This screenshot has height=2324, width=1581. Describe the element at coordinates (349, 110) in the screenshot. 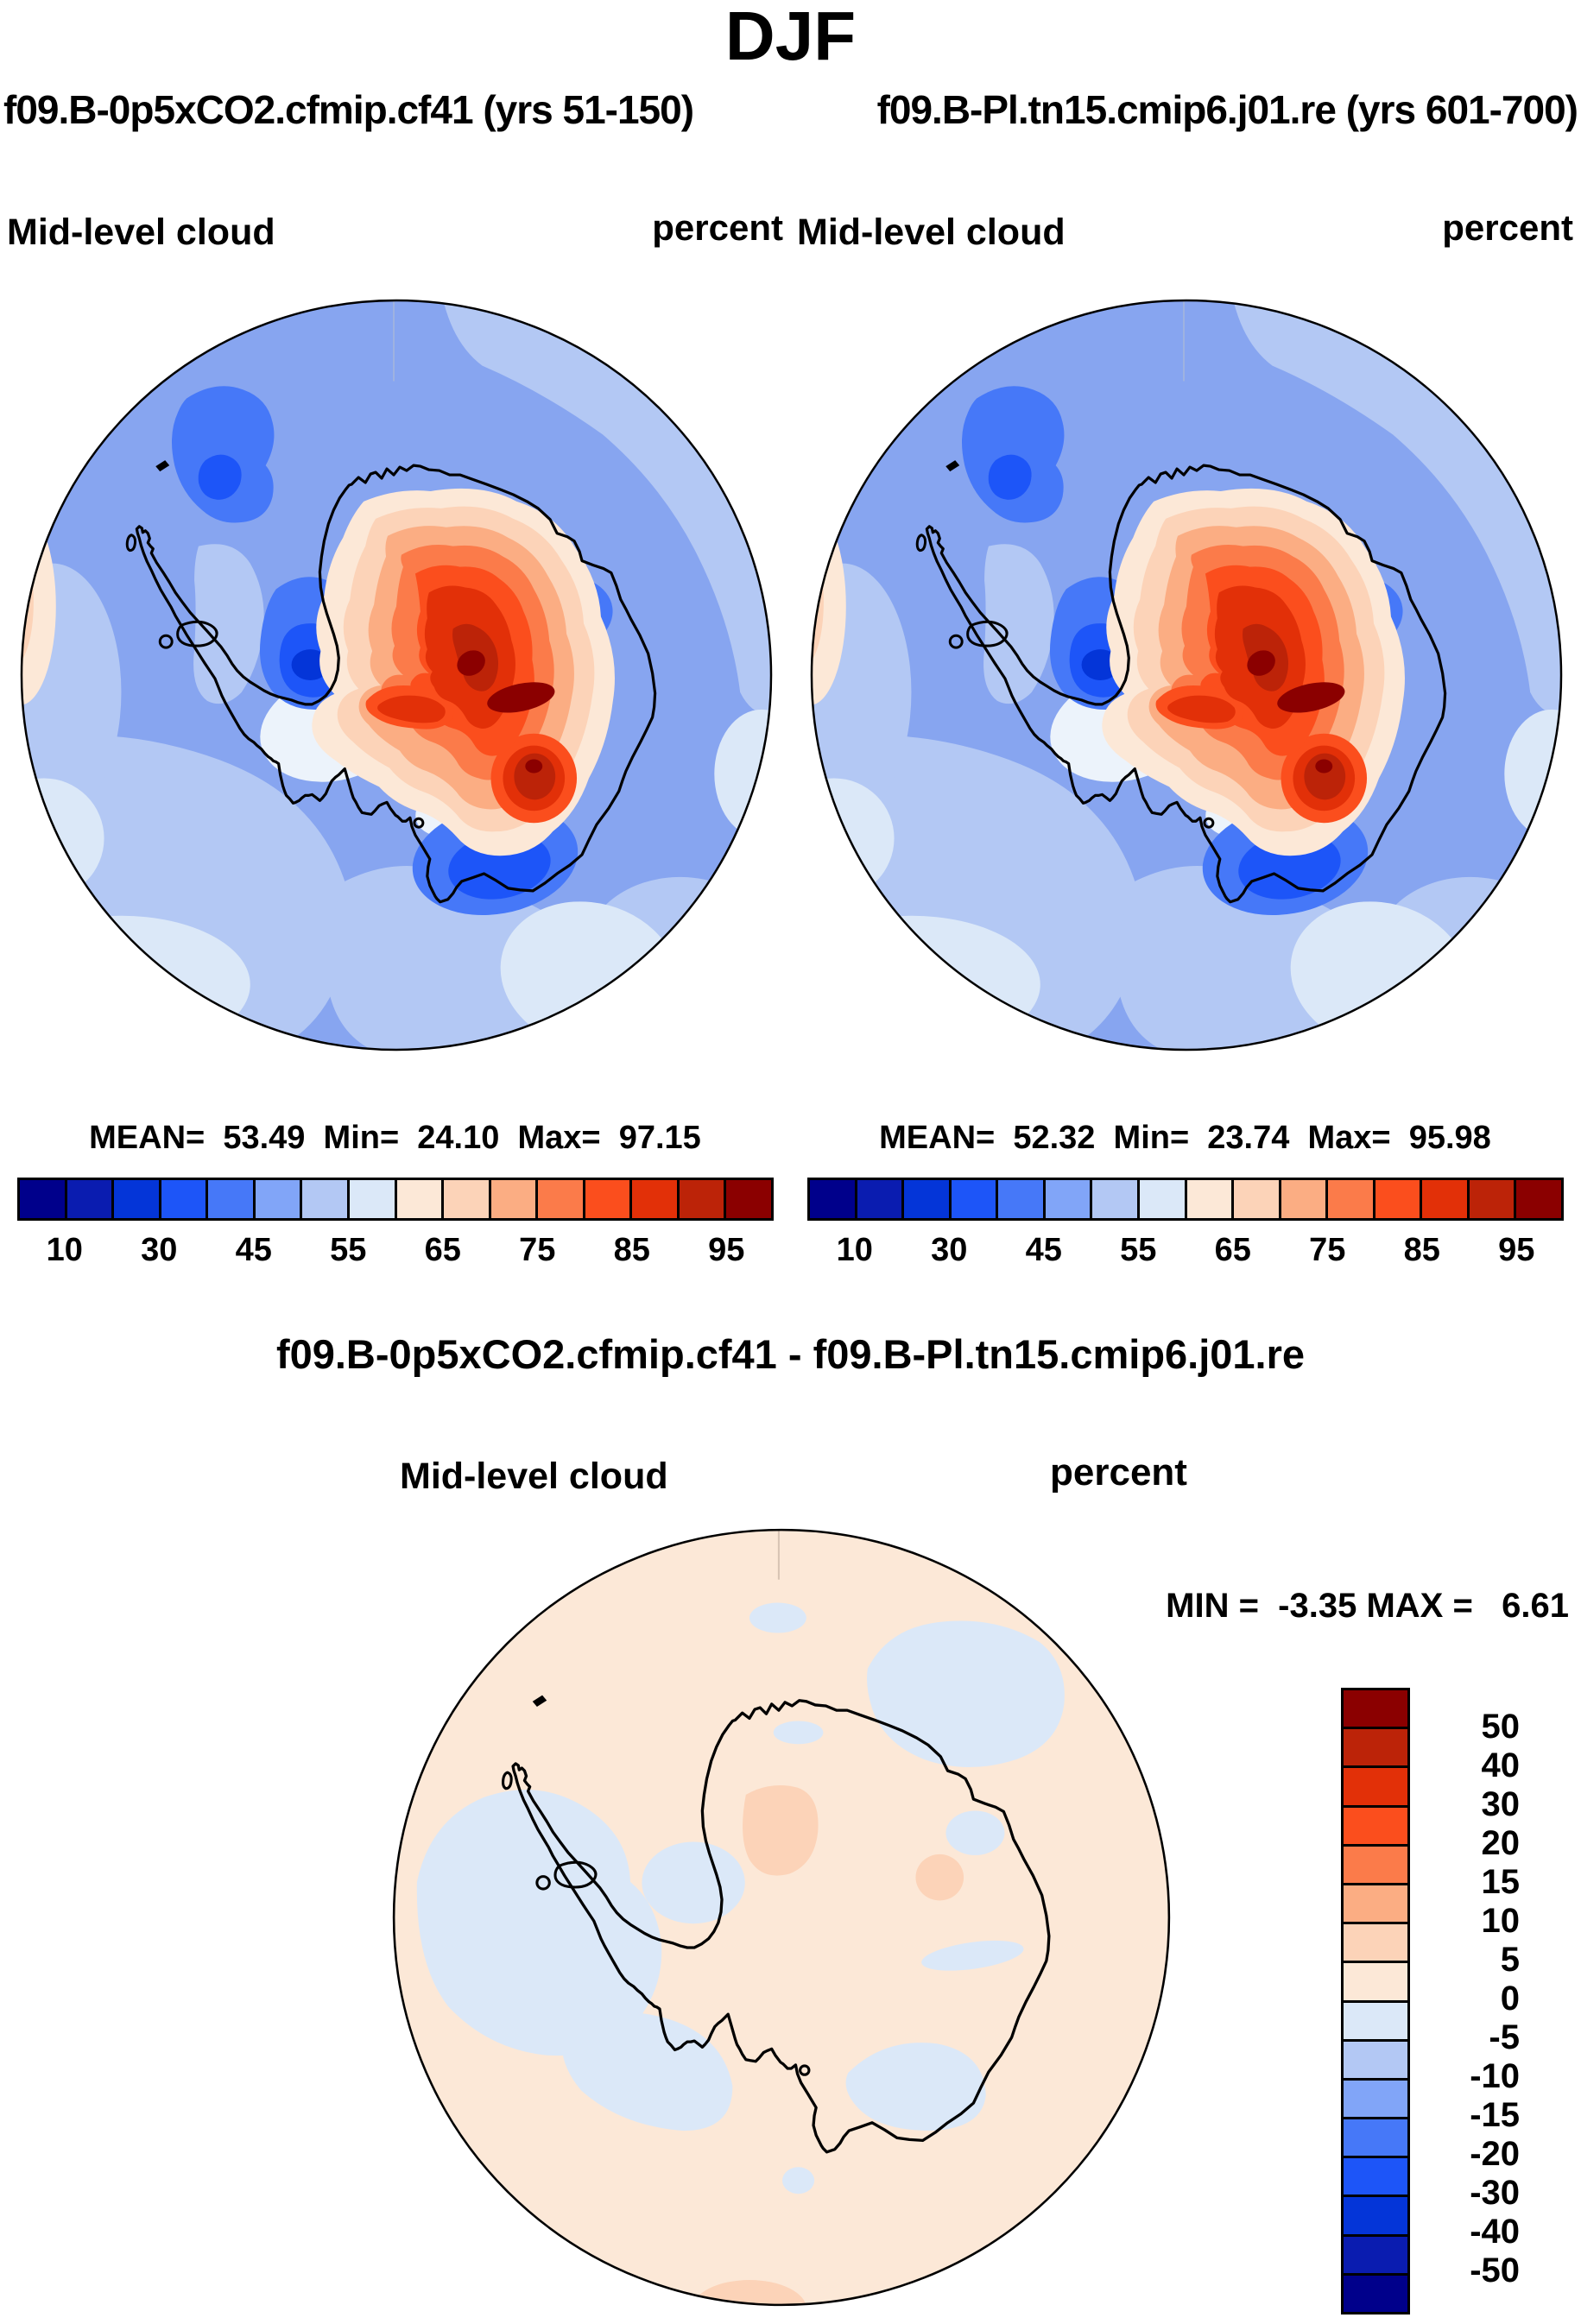

I see `case-label-left: f09.B-0p5xCO2.cfmip.cf41 (yrs 51-150)` at that location.